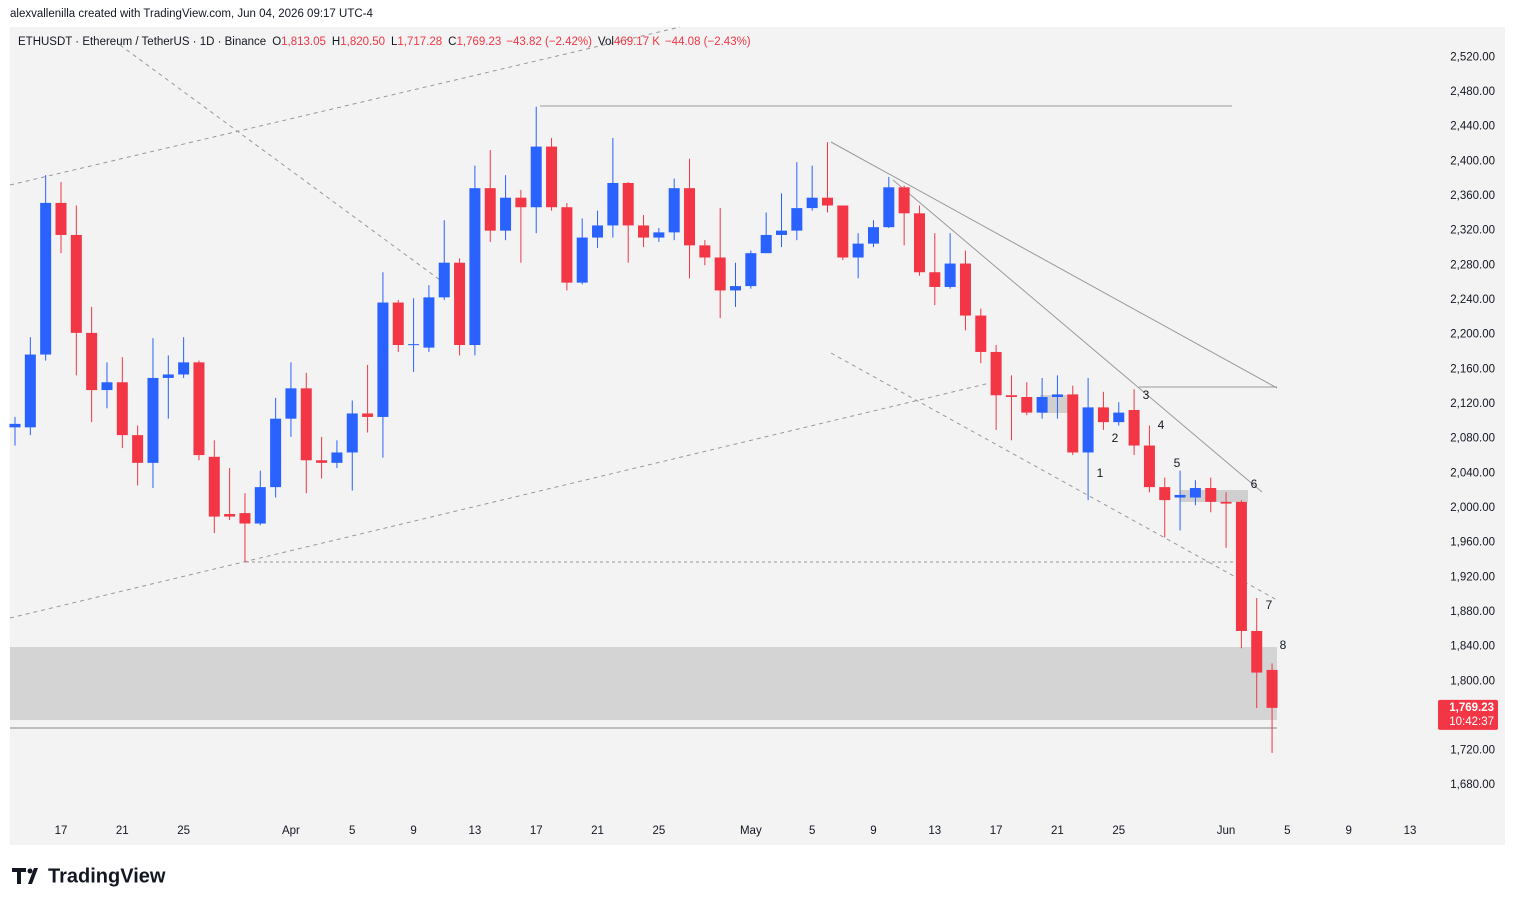 The image size is (1515, 906). I want to click on y-tick-label: 2,360.00, so click(1472, 196).